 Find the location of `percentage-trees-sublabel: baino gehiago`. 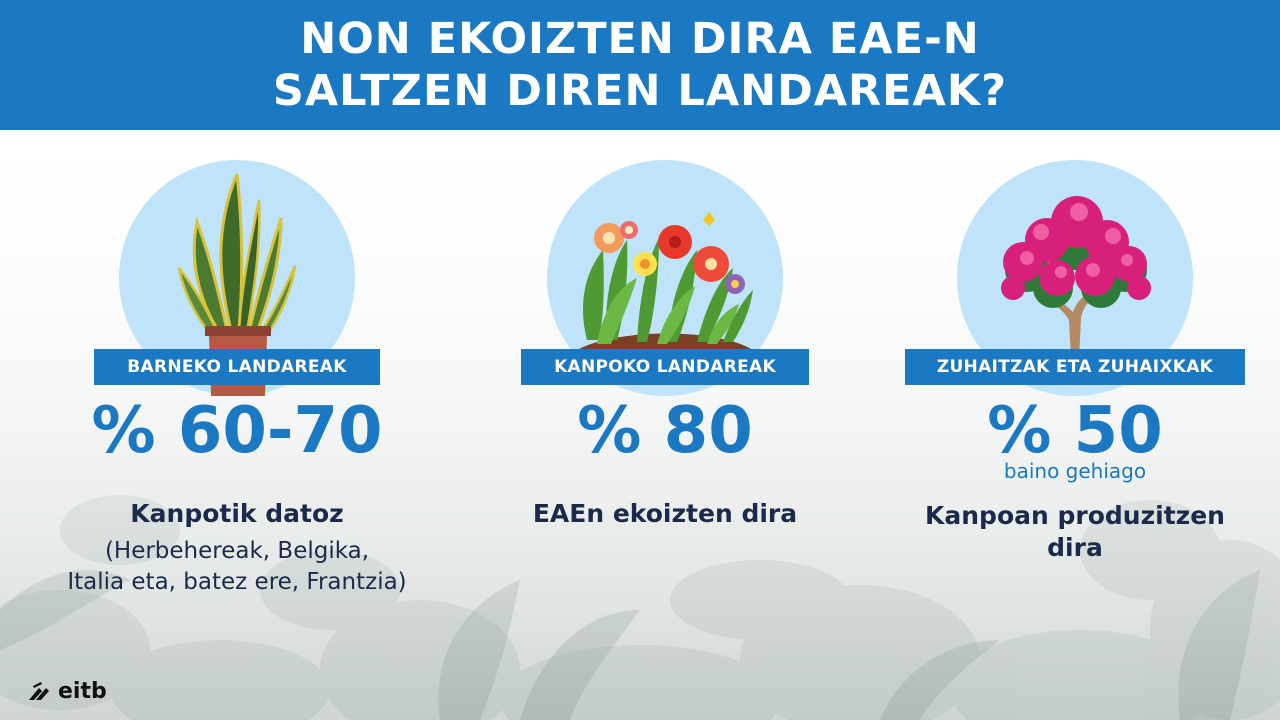

percentage-trees-sublabel: baino gehiago is located at coordinates (1075, 471).